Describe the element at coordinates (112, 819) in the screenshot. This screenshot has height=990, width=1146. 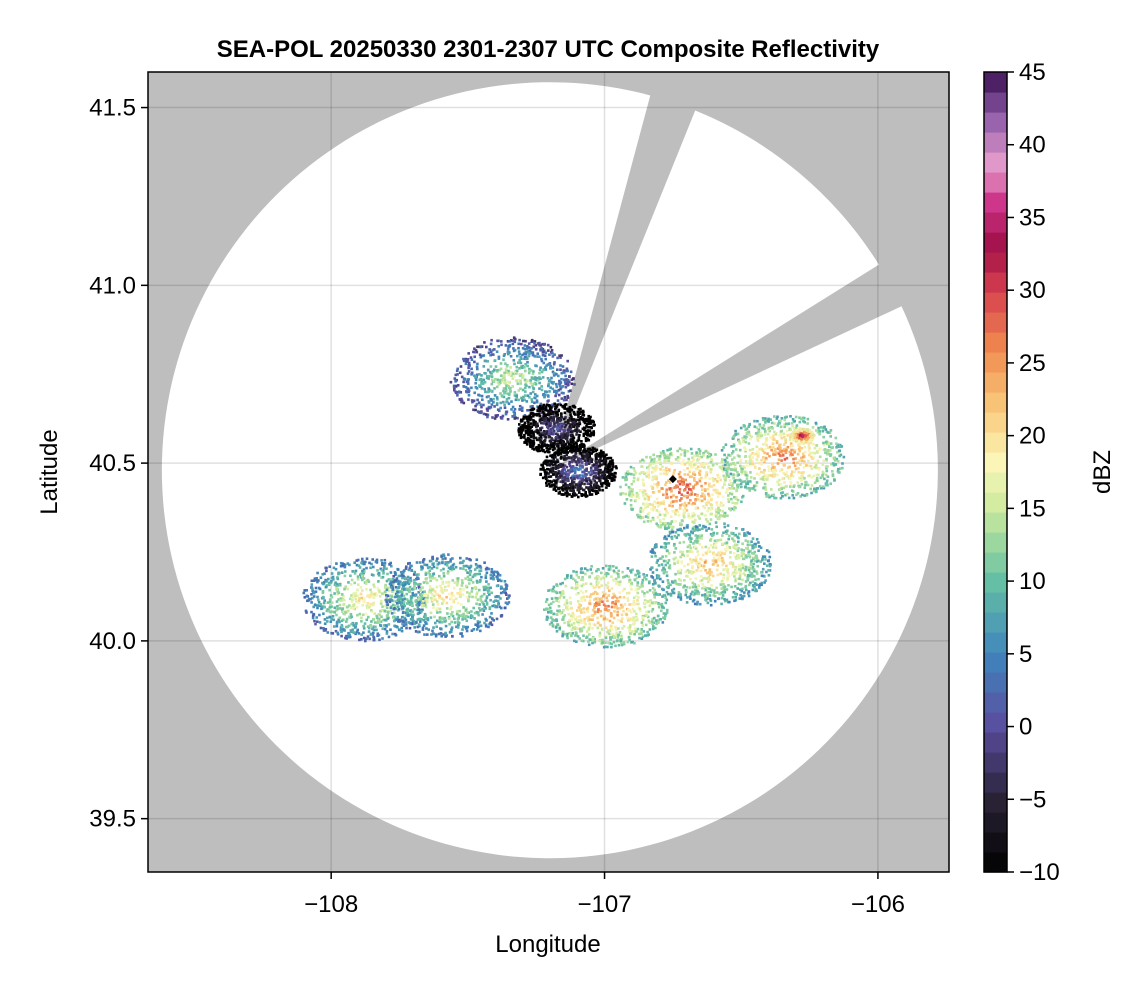
I see `y-tick-label: 39.5` at that location.